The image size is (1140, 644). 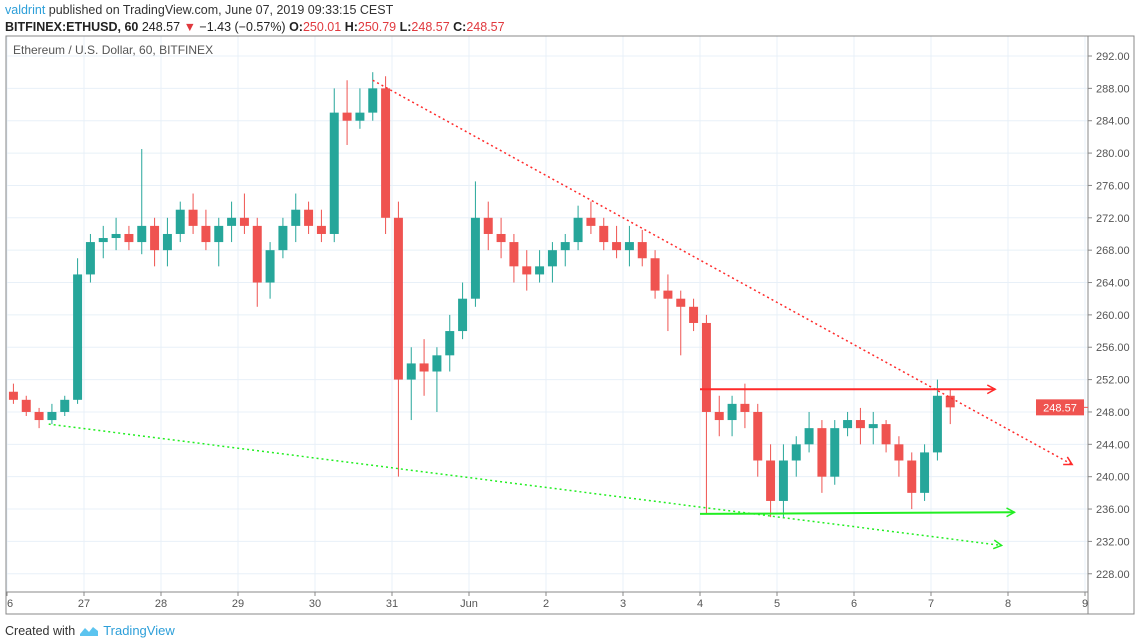 I want to click on x-tick-label: 2, so click(x=546, y=604).